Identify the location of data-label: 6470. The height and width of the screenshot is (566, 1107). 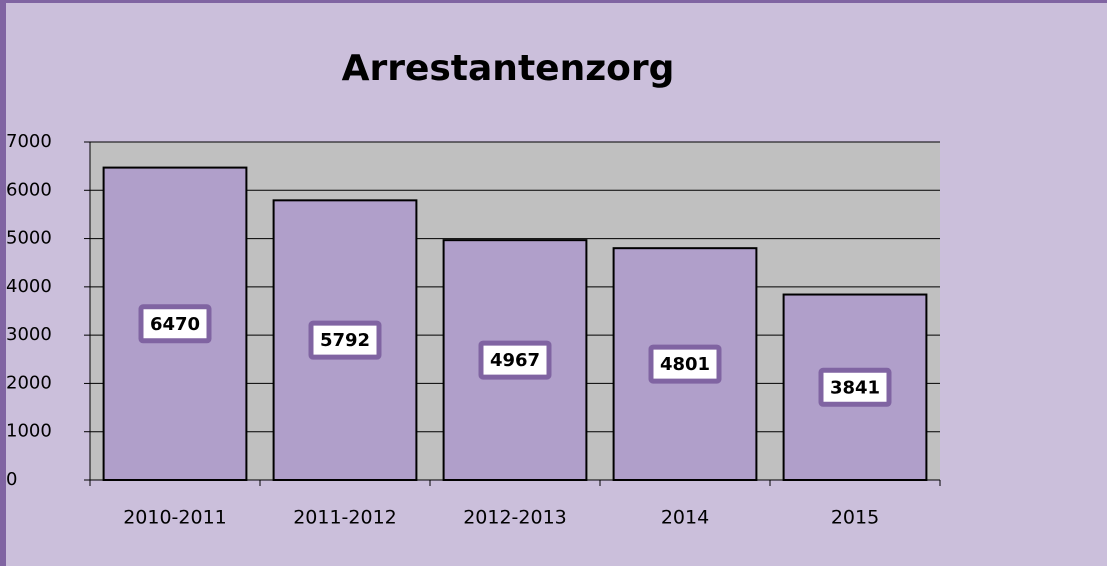
(175, 324).